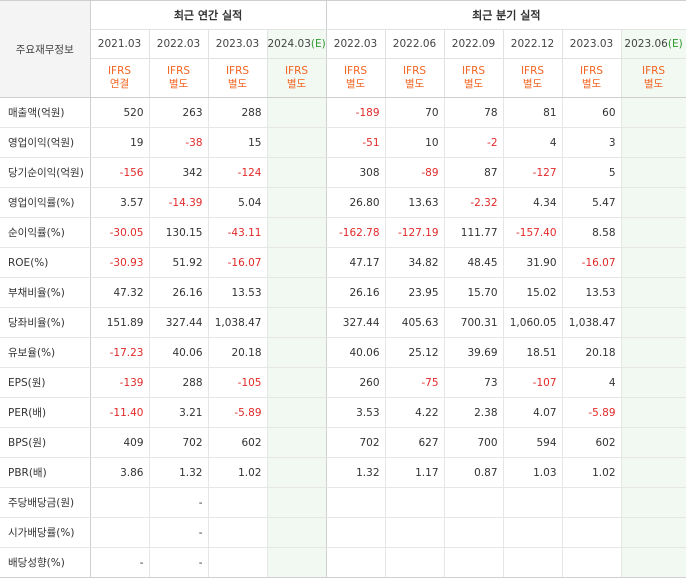  Describe the element at coordinates (289, 44) in the screenshot. I see `period-date: 2024.03` at that location.